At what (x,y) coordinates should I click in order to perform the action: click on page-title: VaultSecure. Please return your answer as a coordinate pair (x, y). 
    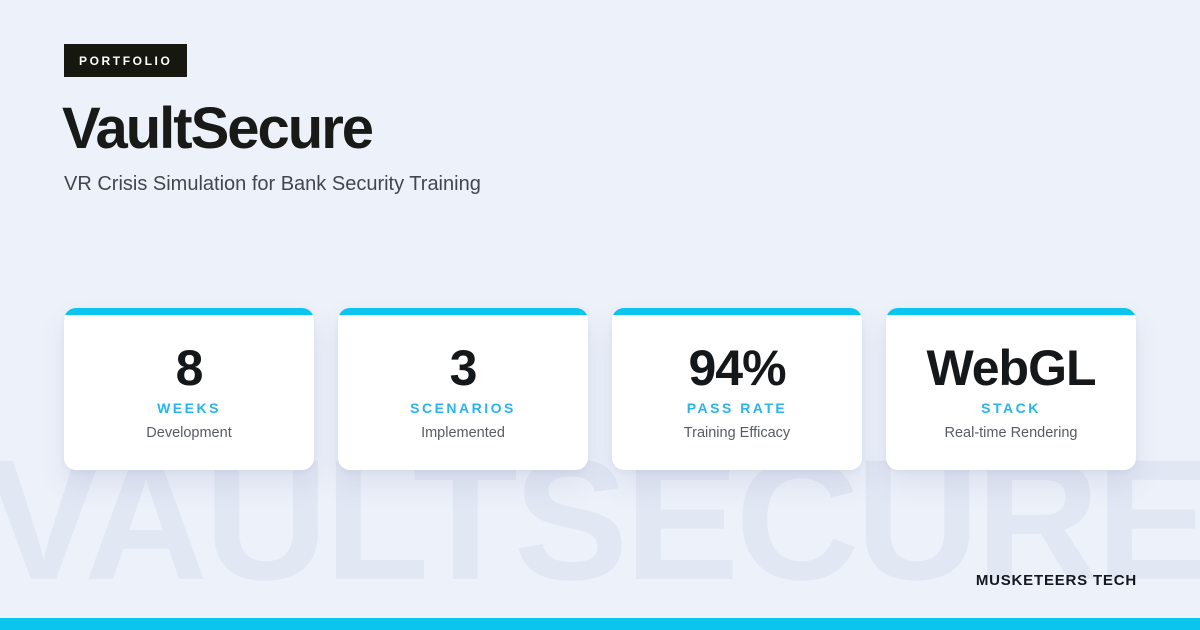
    Looking at the image, I should click on (218, 128).